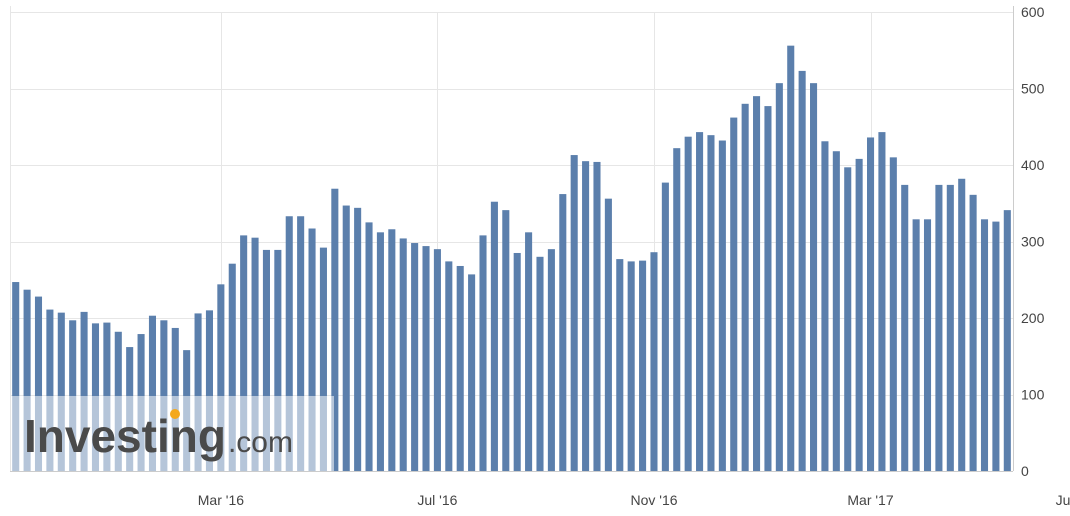  Describe the element at coordinates (870, 500) in the screenshot. I see `x-tick-label: Mar '17` at that location.